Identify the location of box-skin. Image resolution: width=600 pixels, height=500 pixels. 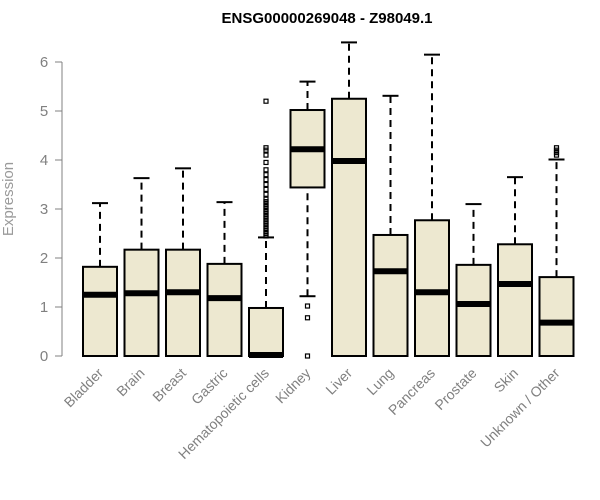
(515, 266).